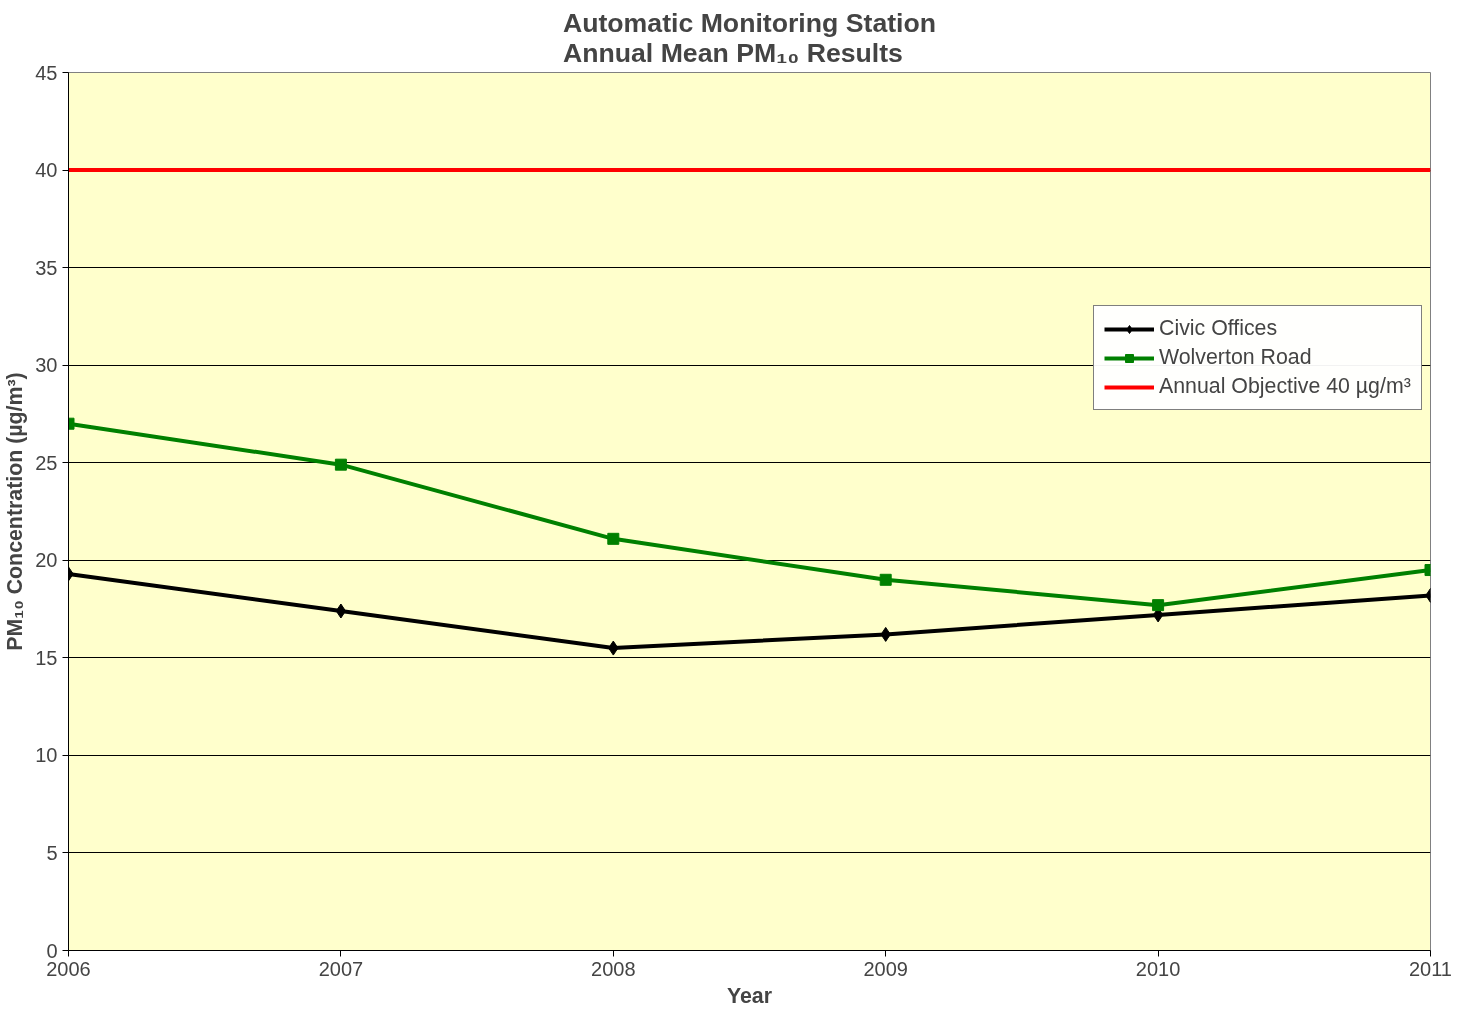 This screenshot has width=1470, height=1018. Describe the element at coordinates (613, 968) in the screenshot. I see `x-tick-label: 2008` at that location.